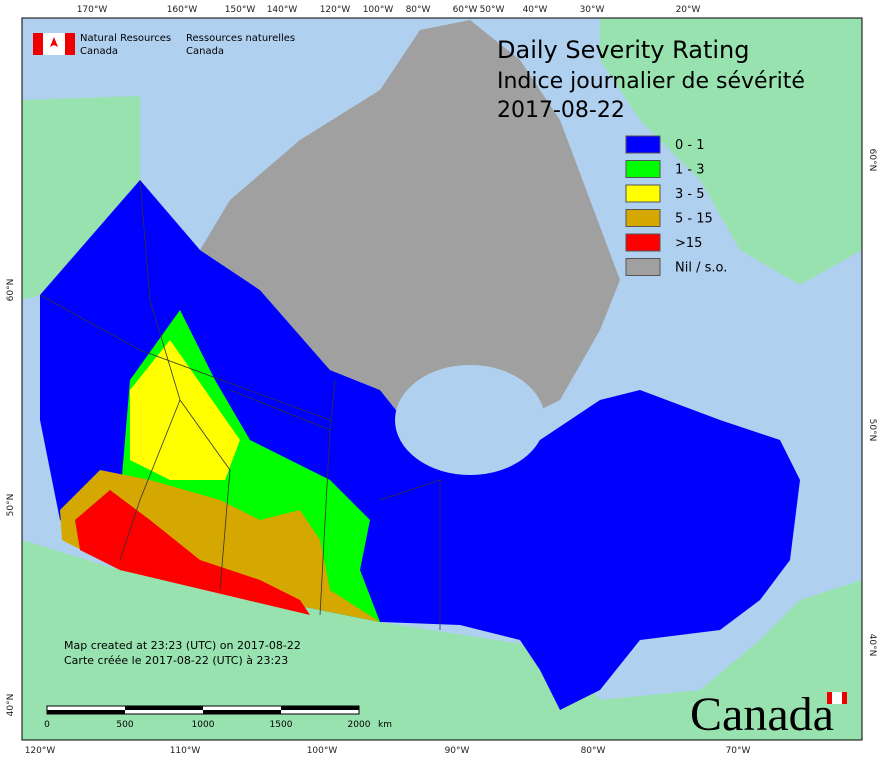 The height and width of the screenshot is (764, 880). What do you see at coordinates (837, 698) in the screenshot?
I see `wordmark-flag` at bounding box center [837, 698].